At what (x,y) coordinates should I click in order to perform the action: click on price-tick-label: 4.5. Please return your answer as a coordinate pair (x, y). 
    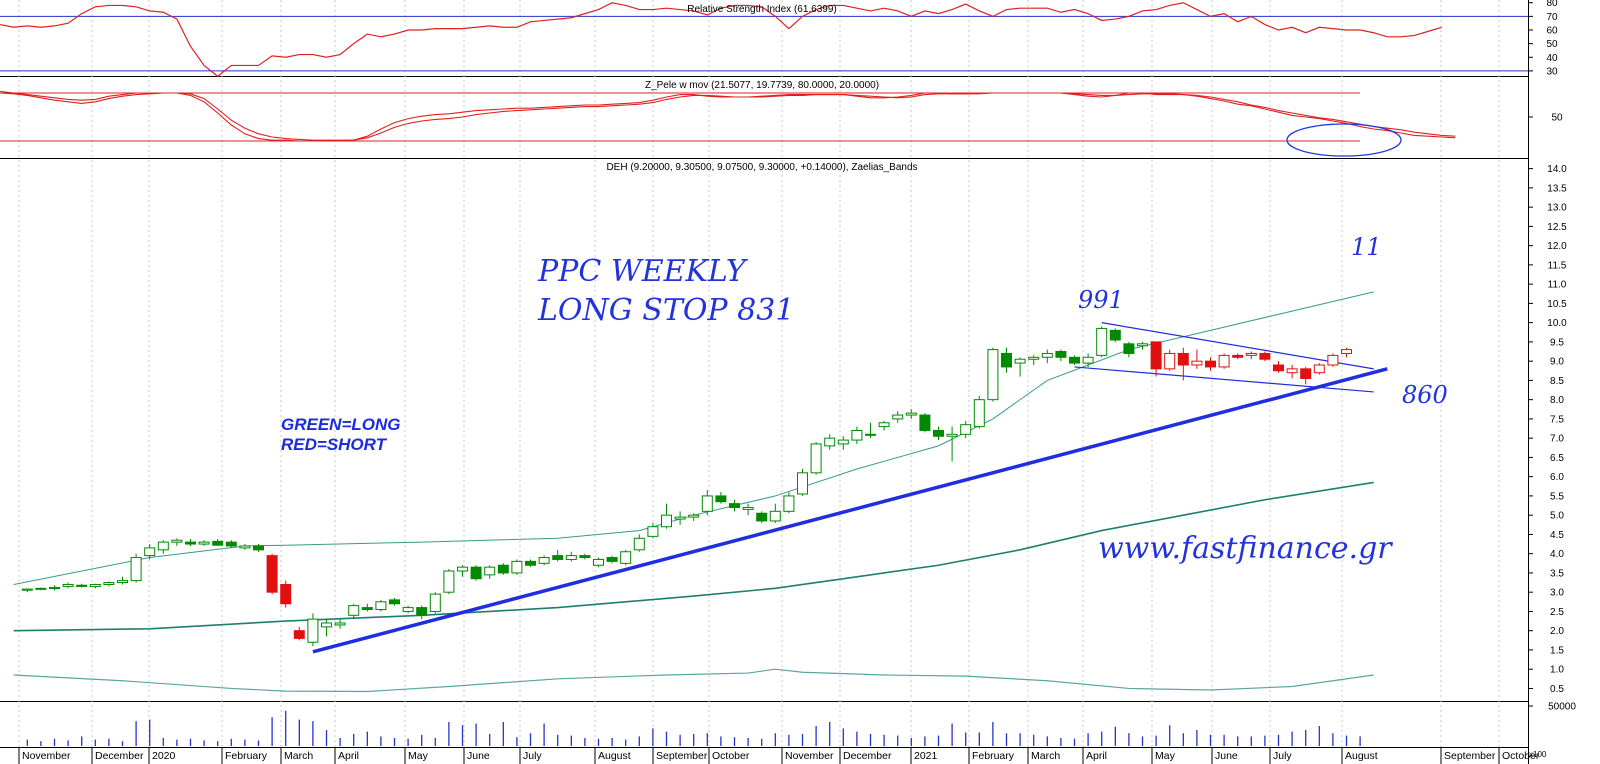
    Looking at the image, I should click on (1557, 535).